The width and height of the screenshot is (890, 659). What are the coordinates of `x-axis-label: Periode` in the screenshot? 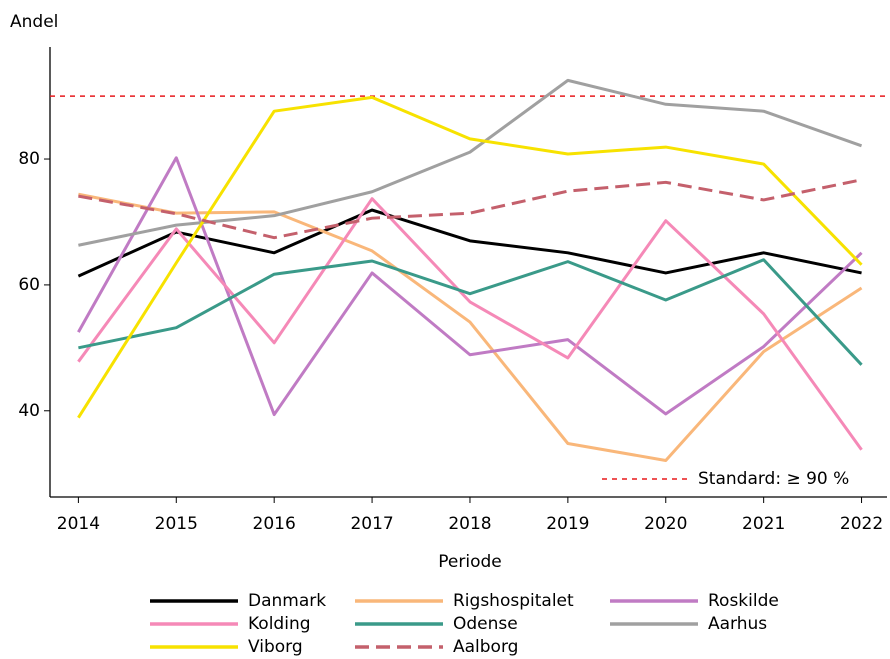 It's located at (469, 562).